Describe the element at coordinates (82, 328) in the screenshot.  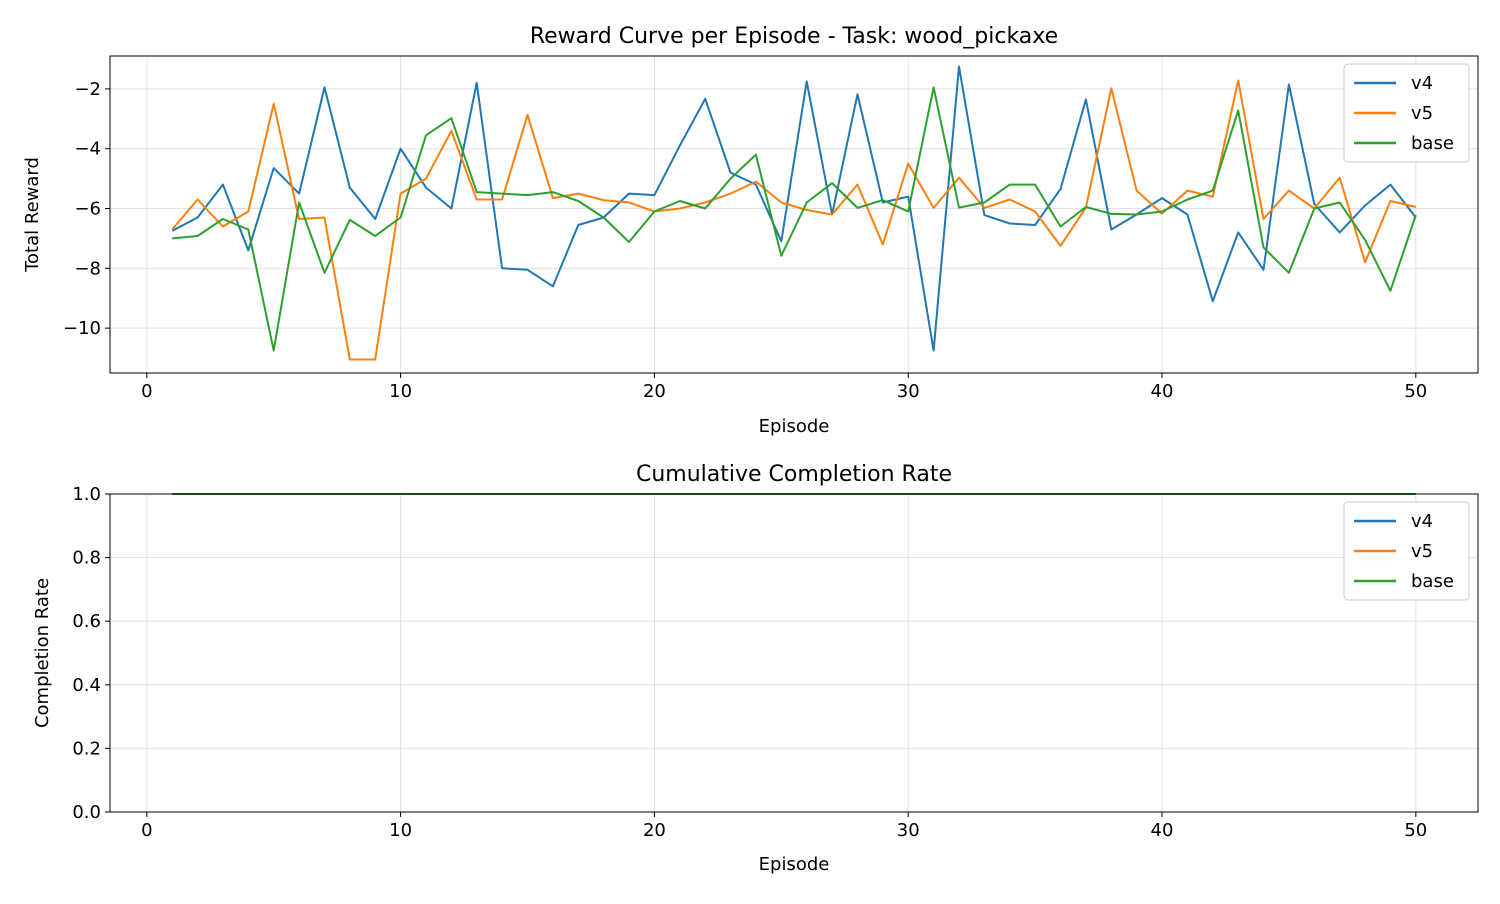
I see `y-tick-label: −10` at that location.